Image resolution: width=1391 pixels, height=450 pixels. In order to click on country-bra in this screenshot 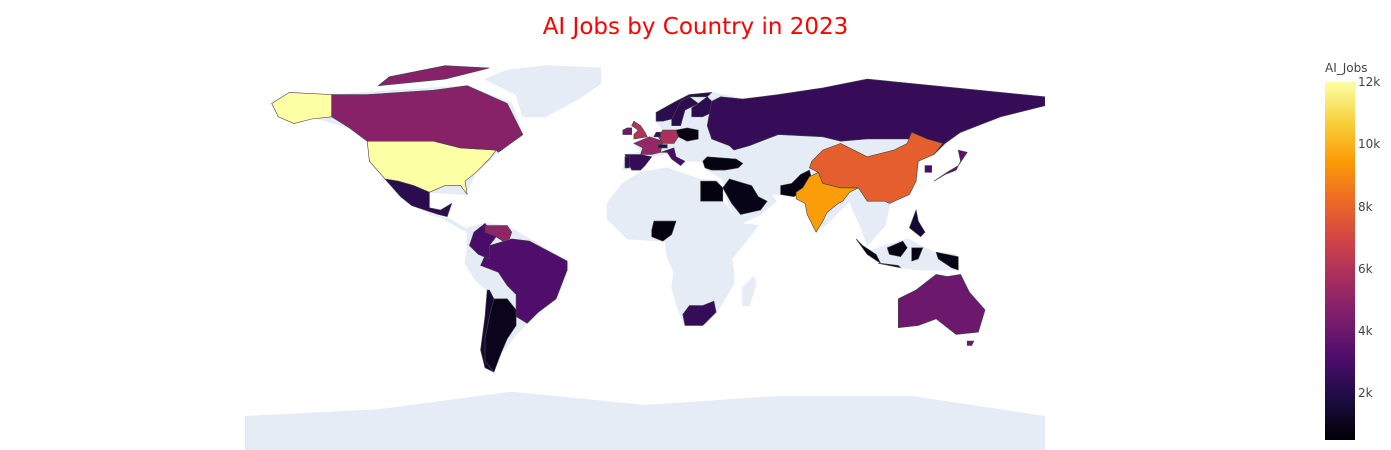, I will do `click(524, 281)`.